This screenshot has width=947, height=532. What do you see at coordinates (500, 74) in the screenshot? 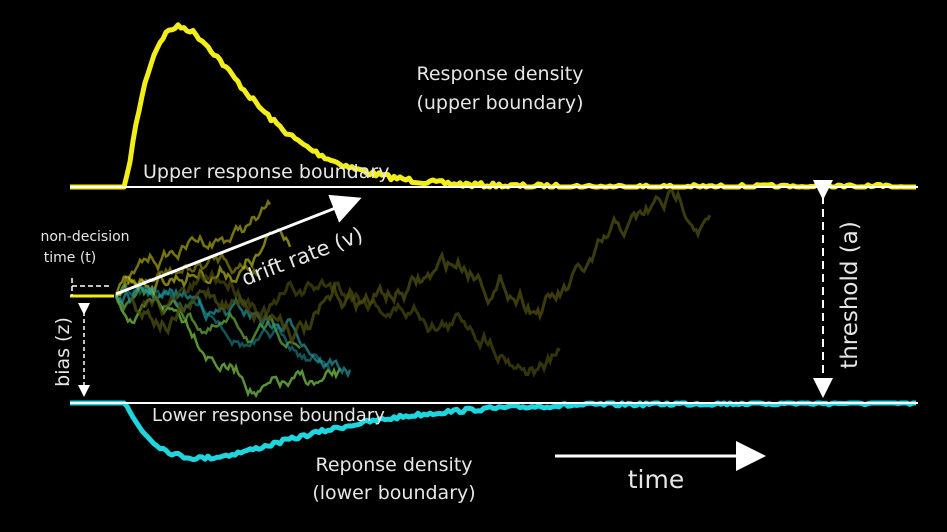
I see `upper-density-label-line1: Response density` at bounding box center [500, 74].